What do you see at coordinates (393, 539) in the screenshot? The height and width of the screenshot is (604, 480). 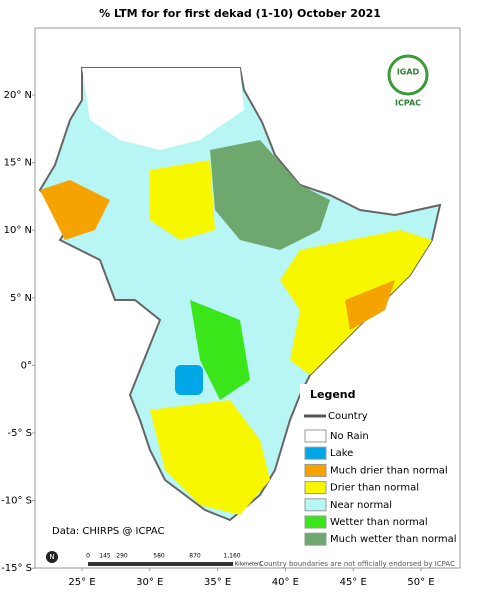 I see `legend-label: Much wetter than normal` at bounding box center [393, 539].